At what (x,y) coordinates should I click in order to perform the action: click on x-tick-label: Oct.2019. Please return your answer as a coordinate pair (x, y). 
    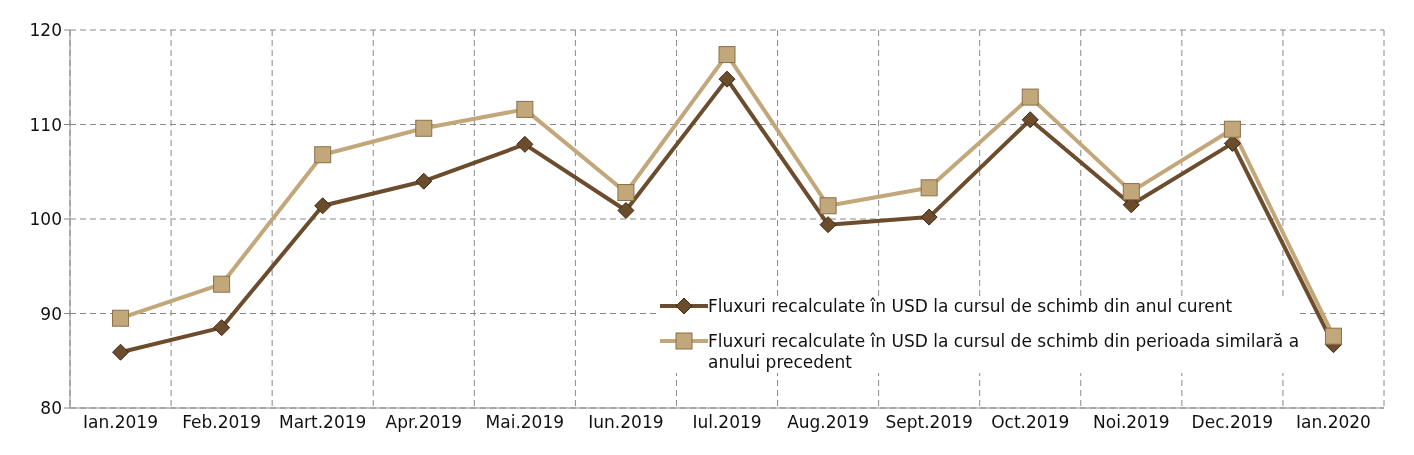
    Looking at the image, I should click on (1030, 422).